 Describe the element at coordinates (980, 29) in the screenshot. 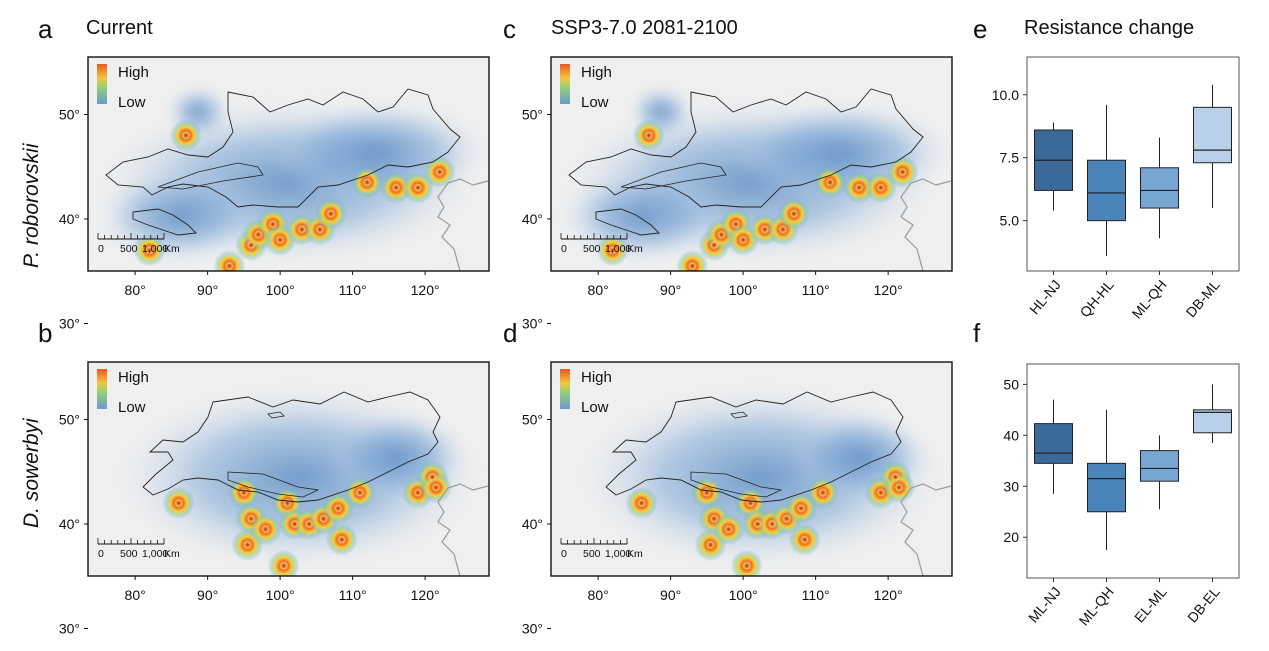

I see `panel-label-e: e` at that location.